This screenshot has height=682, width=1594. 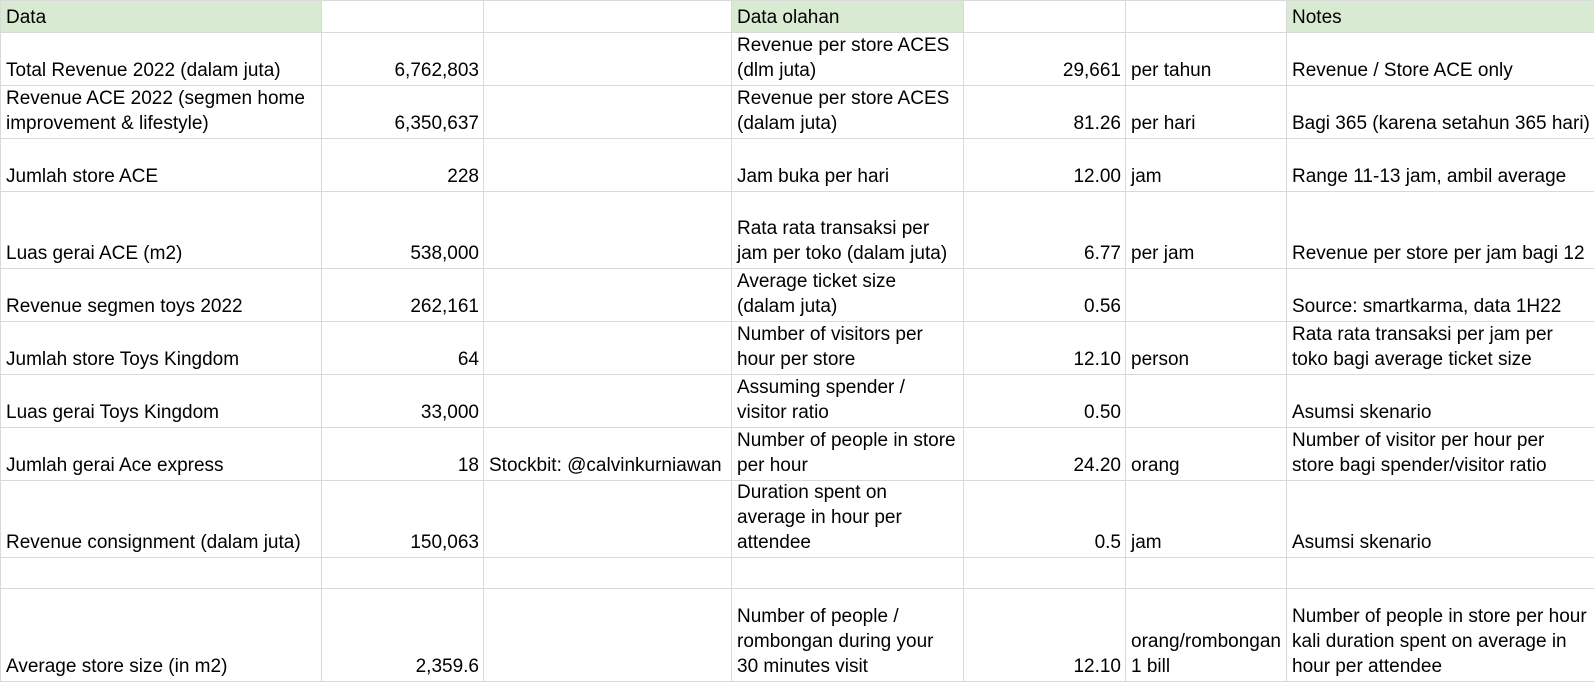 I want to click on table-cell: per jam, so click(x=1206, y=230).